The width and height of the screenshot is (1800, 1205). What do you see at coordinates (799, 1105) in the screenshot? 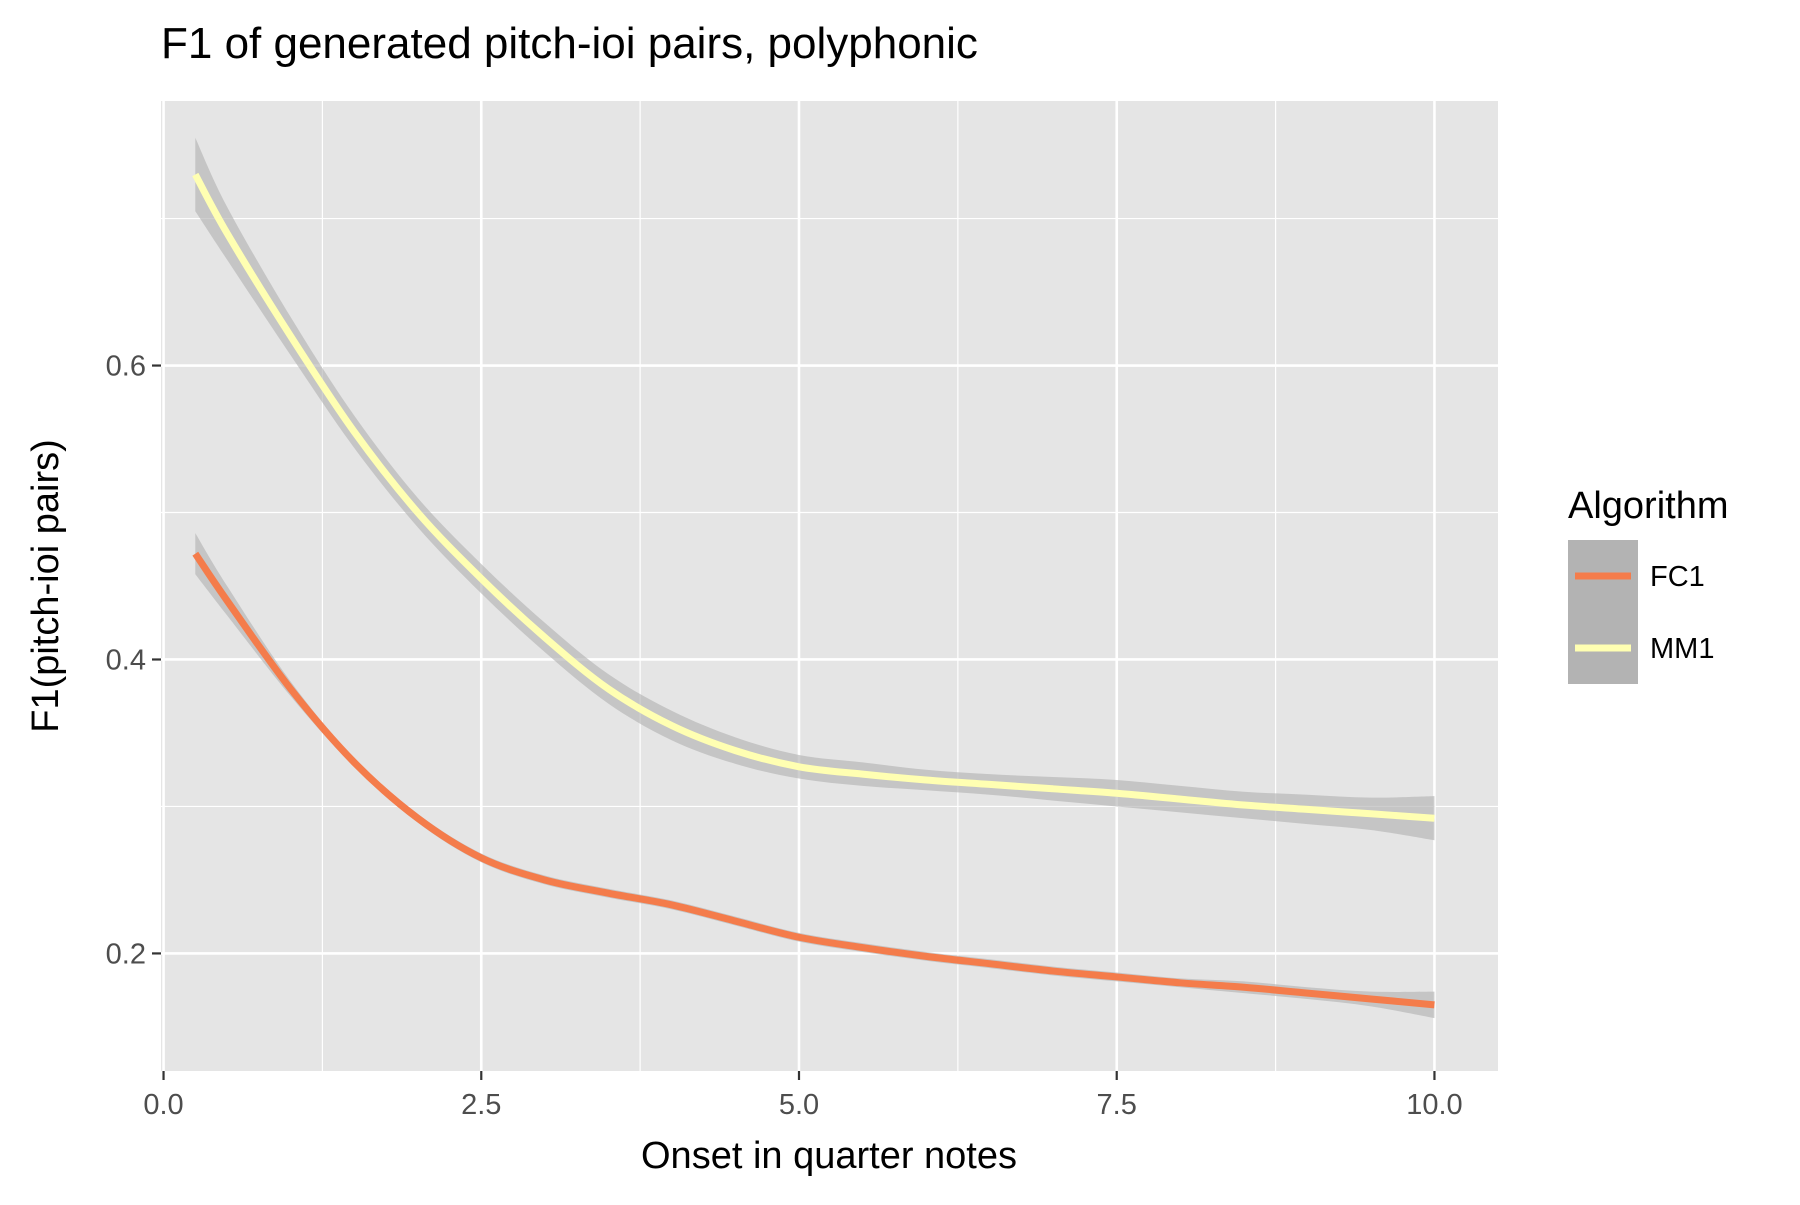
I see `x-tick-label: 5.0` at bounding box center [799, 1105].